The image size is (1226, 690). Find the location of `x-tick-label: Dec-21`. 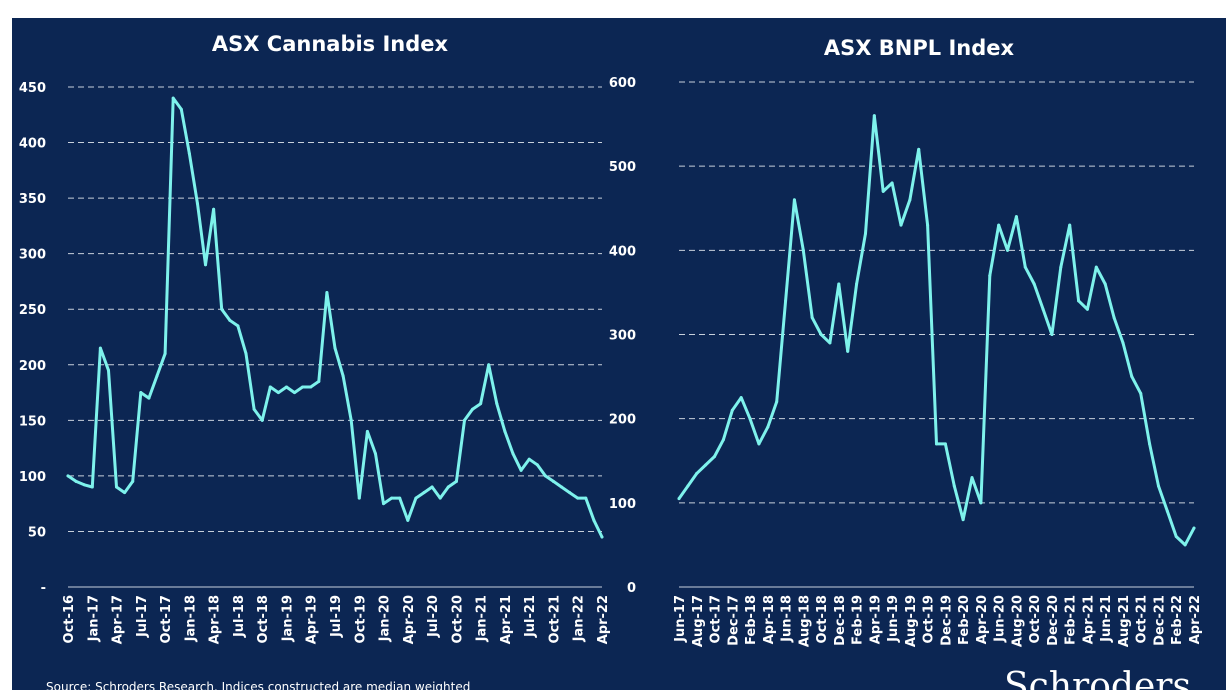

x-tick-label: Dec-21 is located at coordinates (1159, 620).